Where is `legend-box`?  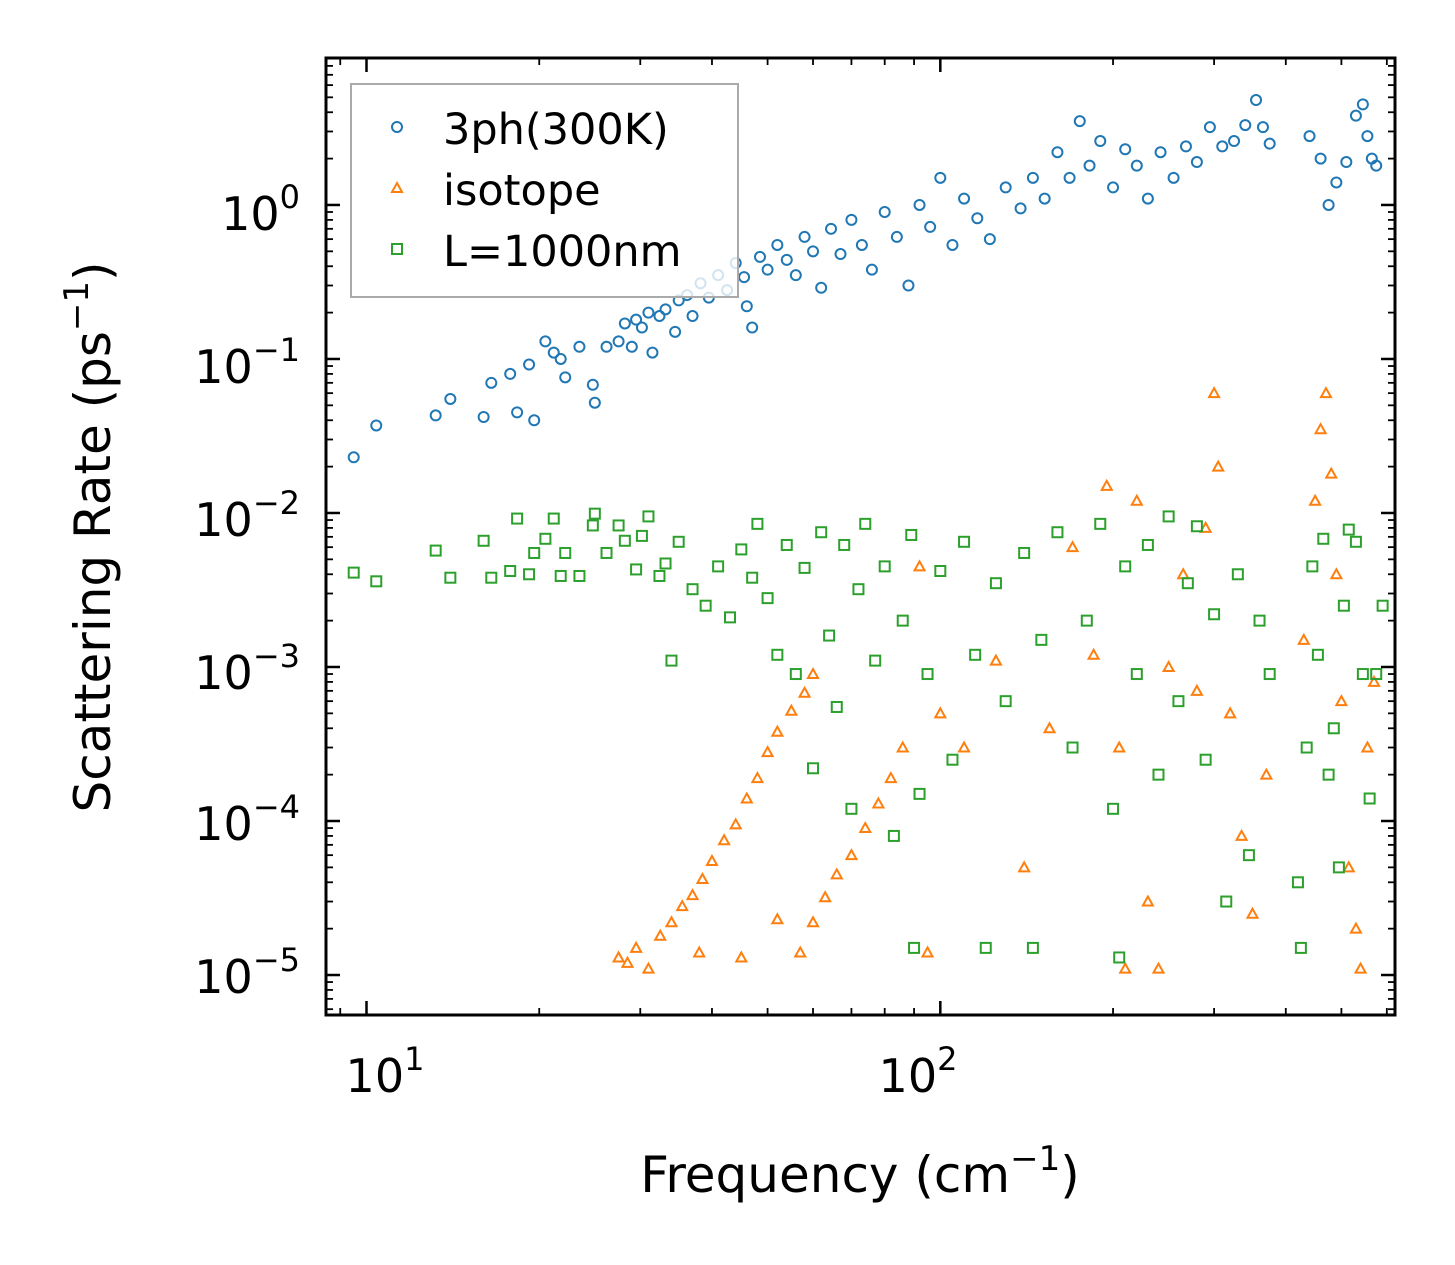
legend-box is located at coordinates (544, 190).